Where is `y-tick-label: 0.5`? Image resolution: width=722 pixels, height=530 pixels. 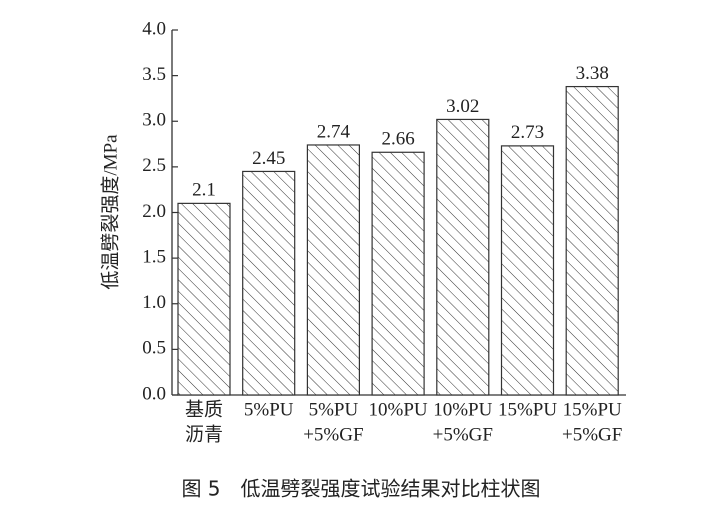
y-tick-label: 0.5 is located at coordinates (154, 348).